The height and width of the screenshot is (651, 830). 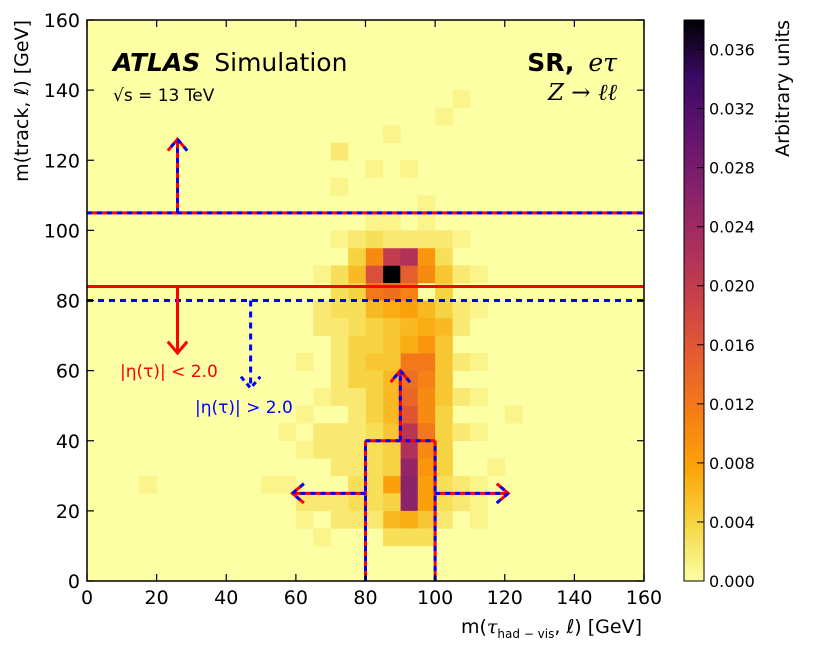 What do you see at coordinates (574, 598) in the screenshot?
I see `x-tick-label: 140` at bounding box center [574, 598].